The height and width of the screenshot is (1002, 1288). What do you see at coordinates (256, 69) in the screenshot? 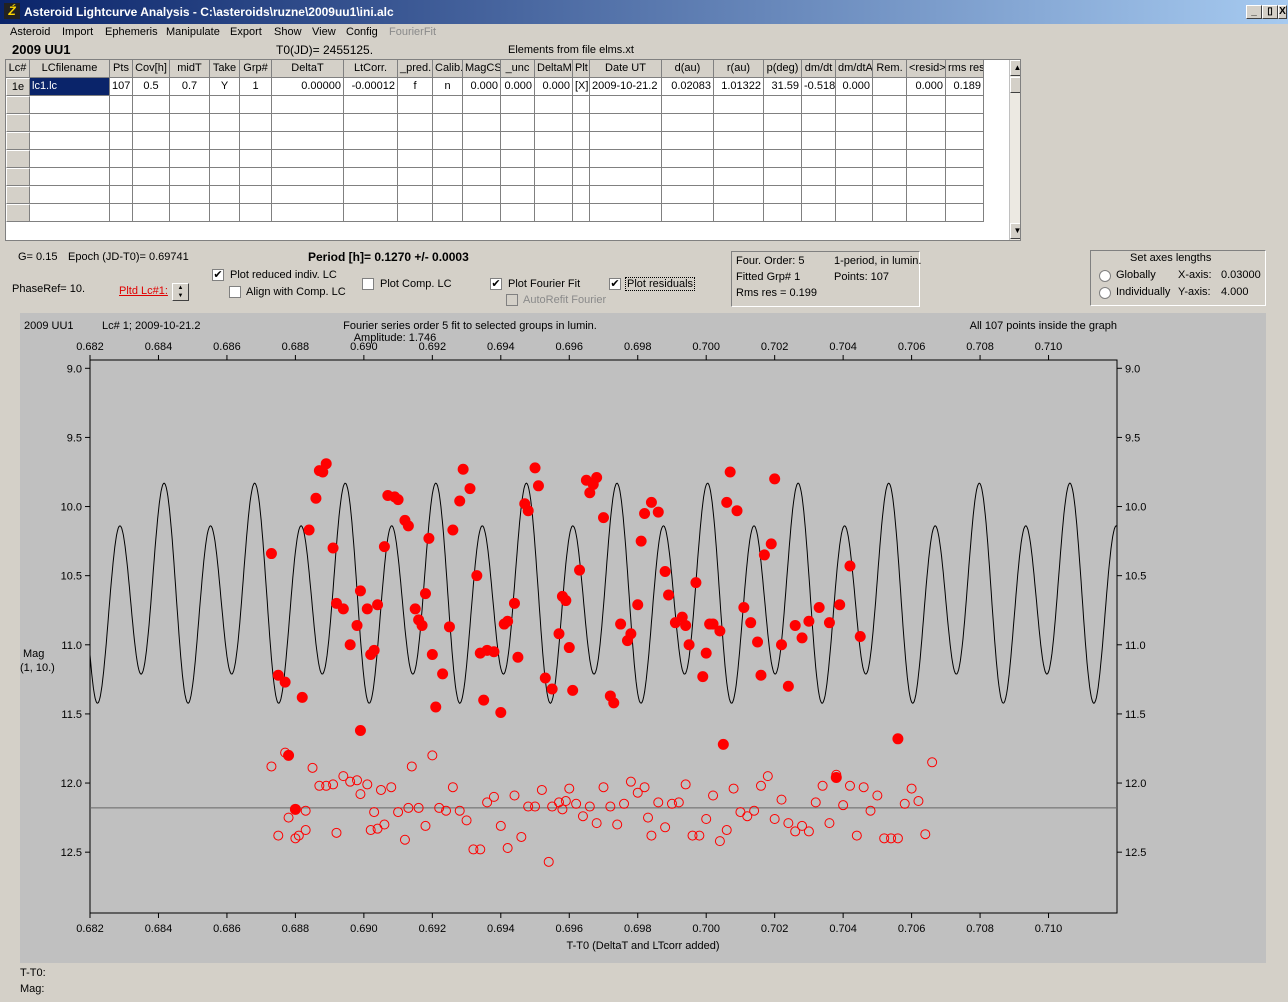
I see `column-header: Grp#` at bounding box center [256, 69].